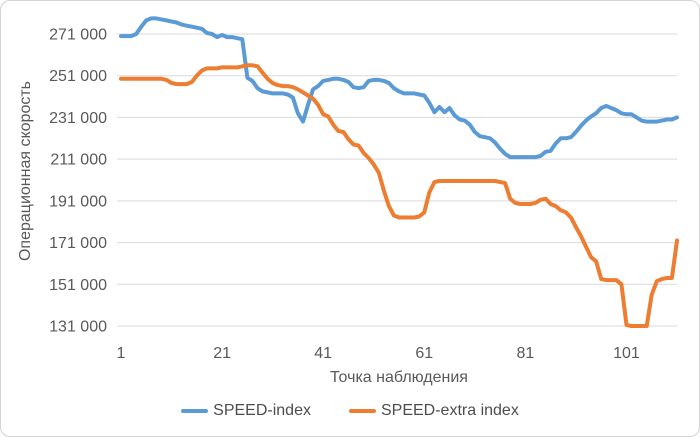  What do you see at coordinates (78, 160) in the screenshot?
I see `y-tick-label: 211 000` at bounding box center [78, 160].